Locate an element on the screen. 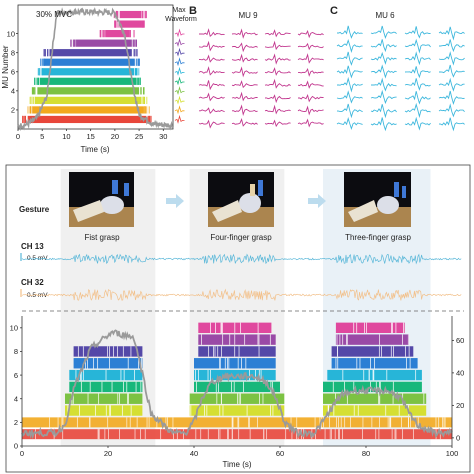  panel-b-waveform-grid is located at coordinates (261, 78).